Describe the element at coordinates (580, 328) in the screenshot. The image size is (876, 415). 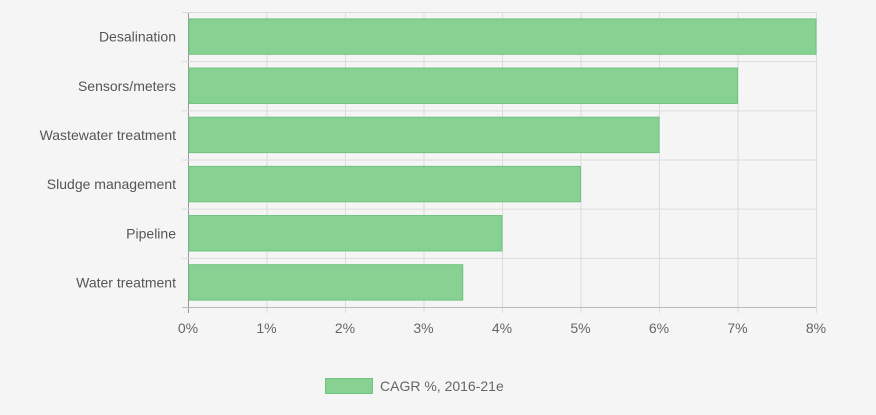
I see `x-tick-label: 5%` at that location.